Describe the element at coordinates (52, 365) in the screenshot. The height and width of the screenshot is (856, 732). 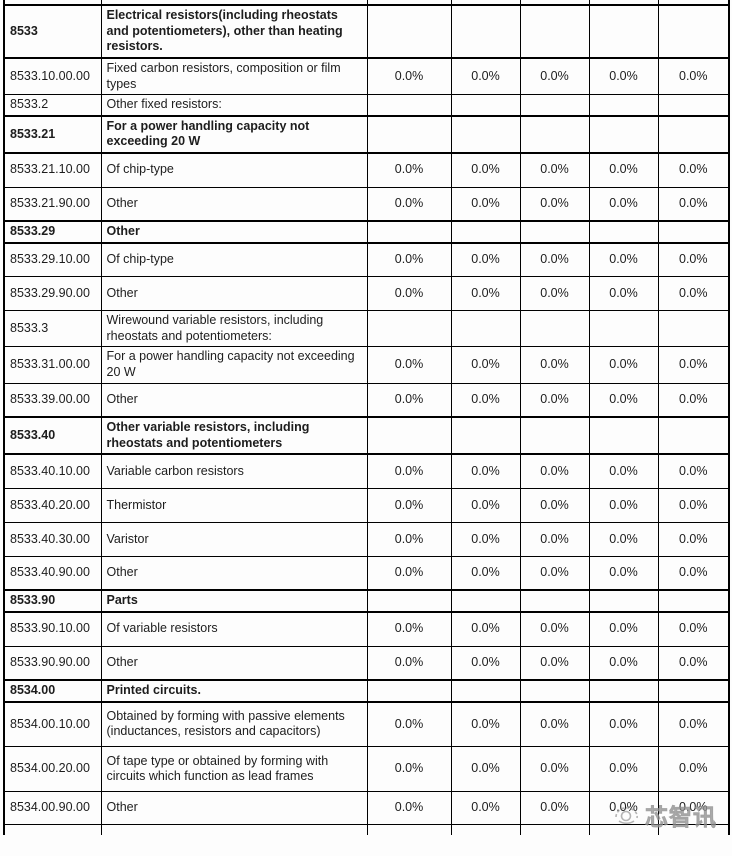
I see `hs-code-cell: 8533.31.00.00` at that location.